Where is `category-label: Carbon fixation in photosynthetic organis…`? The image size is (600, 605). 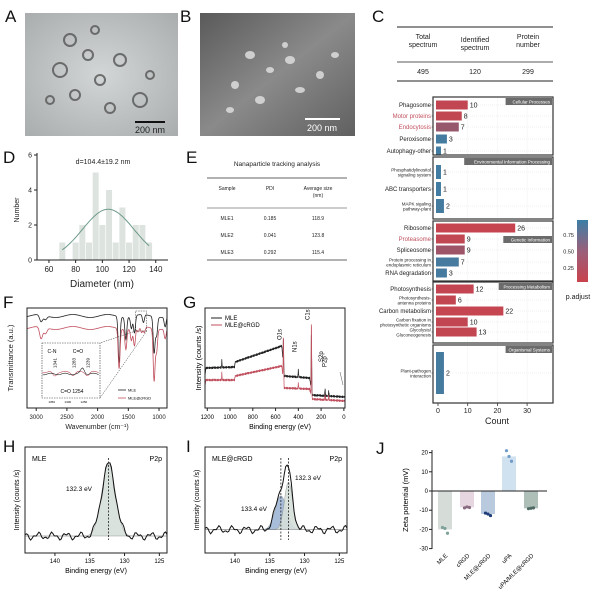
category-label: Carbon fixation in photosynthetic organis… is located at coordinates (406, 323).